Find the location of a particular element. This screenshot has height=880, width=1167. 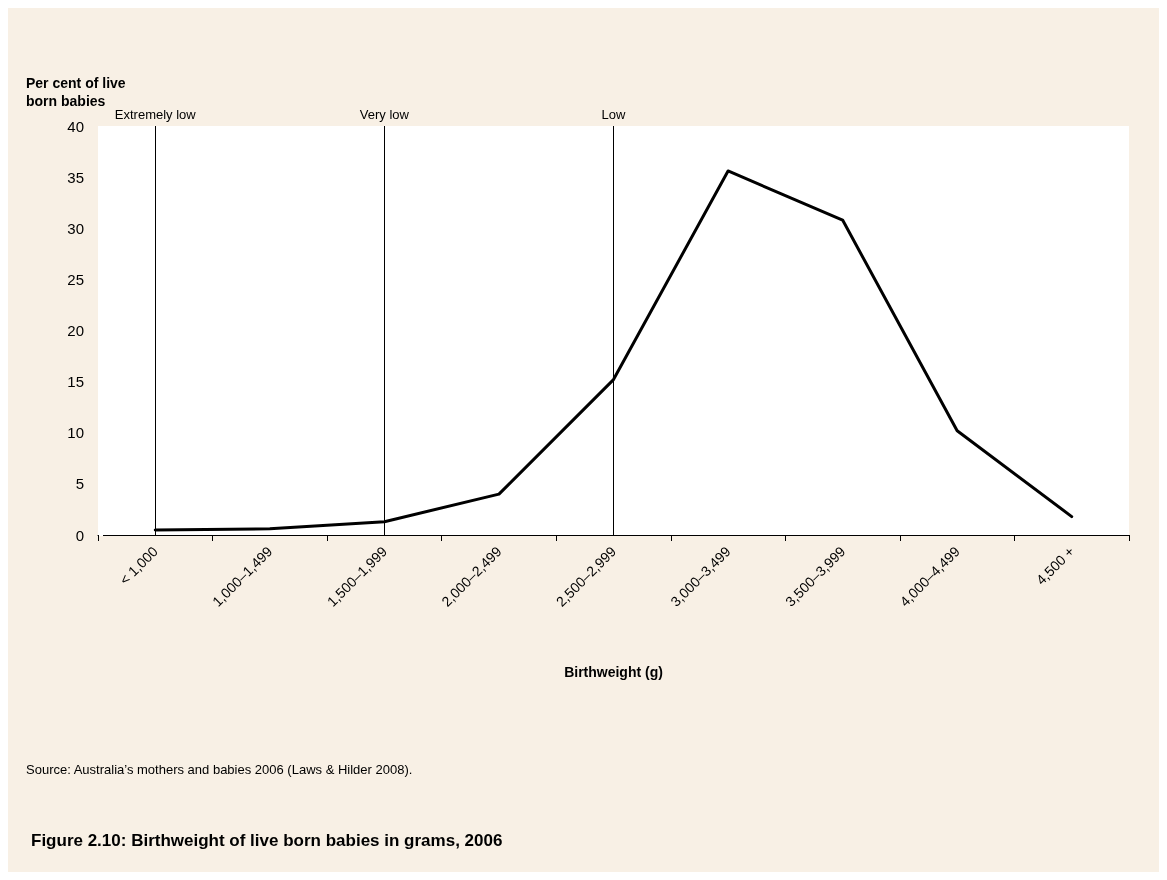

y-tick-label: 35 is located at coordinates (75, 177).